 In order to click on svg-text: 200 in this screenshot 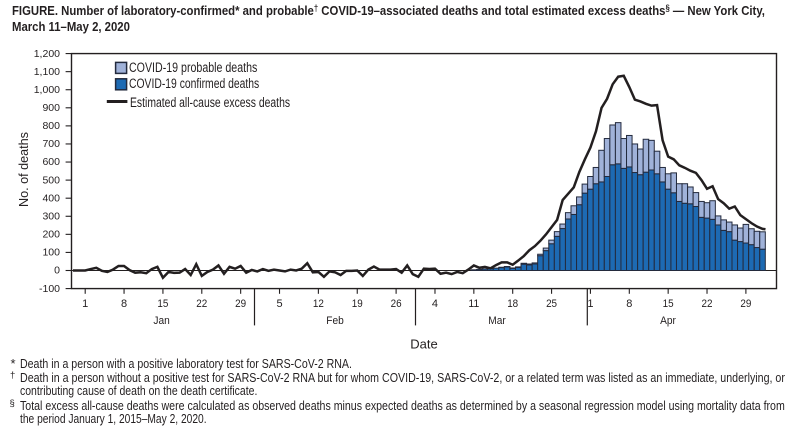, I will do `click(51, 235)`.